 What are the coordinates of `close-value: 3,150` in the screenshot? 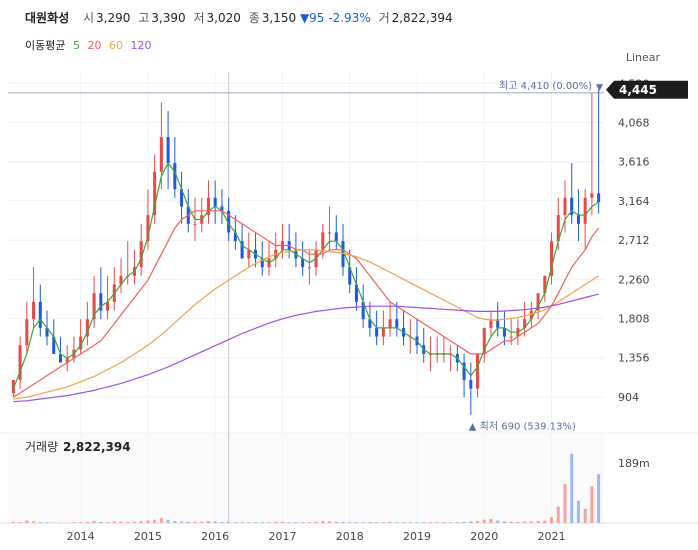 It's located at (279, 18).